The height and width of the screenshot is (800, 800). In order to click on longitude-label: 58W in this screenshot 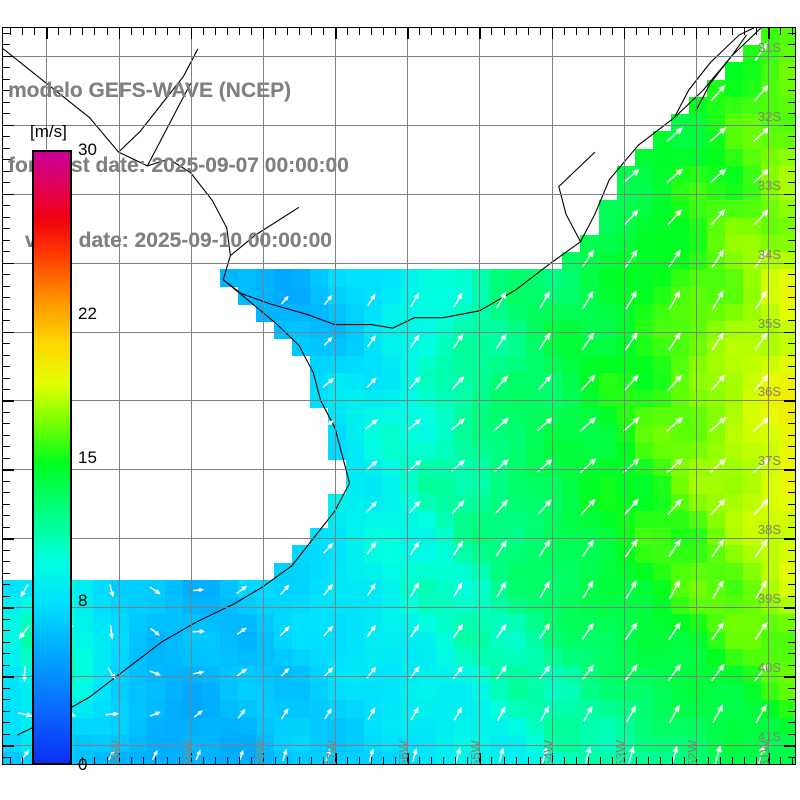, I will do `click(259, 752)`.